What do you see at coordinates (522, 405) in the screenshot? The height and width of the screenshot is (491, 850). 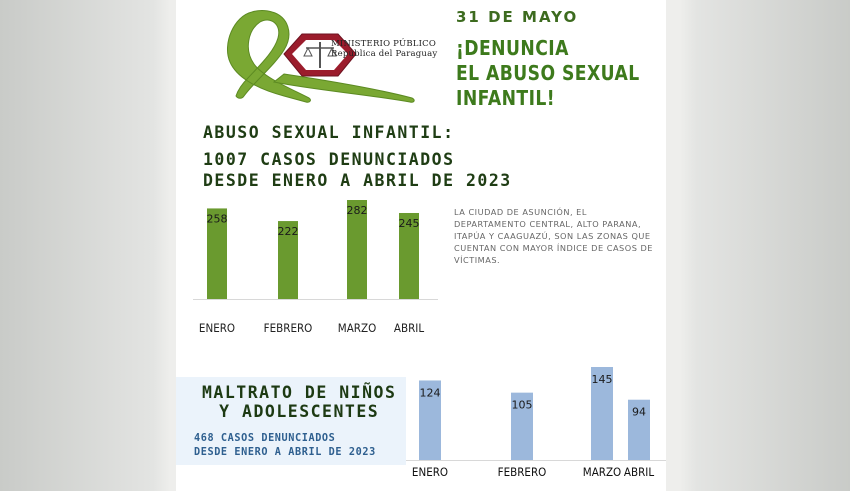 I see `maltrato-value-label: 105` at bounding box center [522, 405].